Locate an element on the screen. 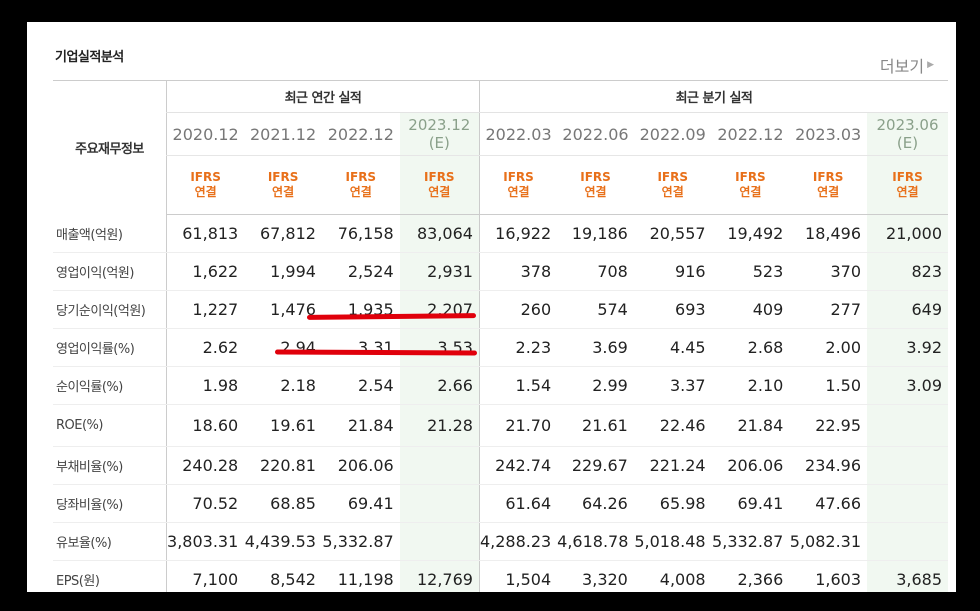 This screenshot has width=980, height=611. value-cell: 4,618.78 is located at coordinates (595, 541).